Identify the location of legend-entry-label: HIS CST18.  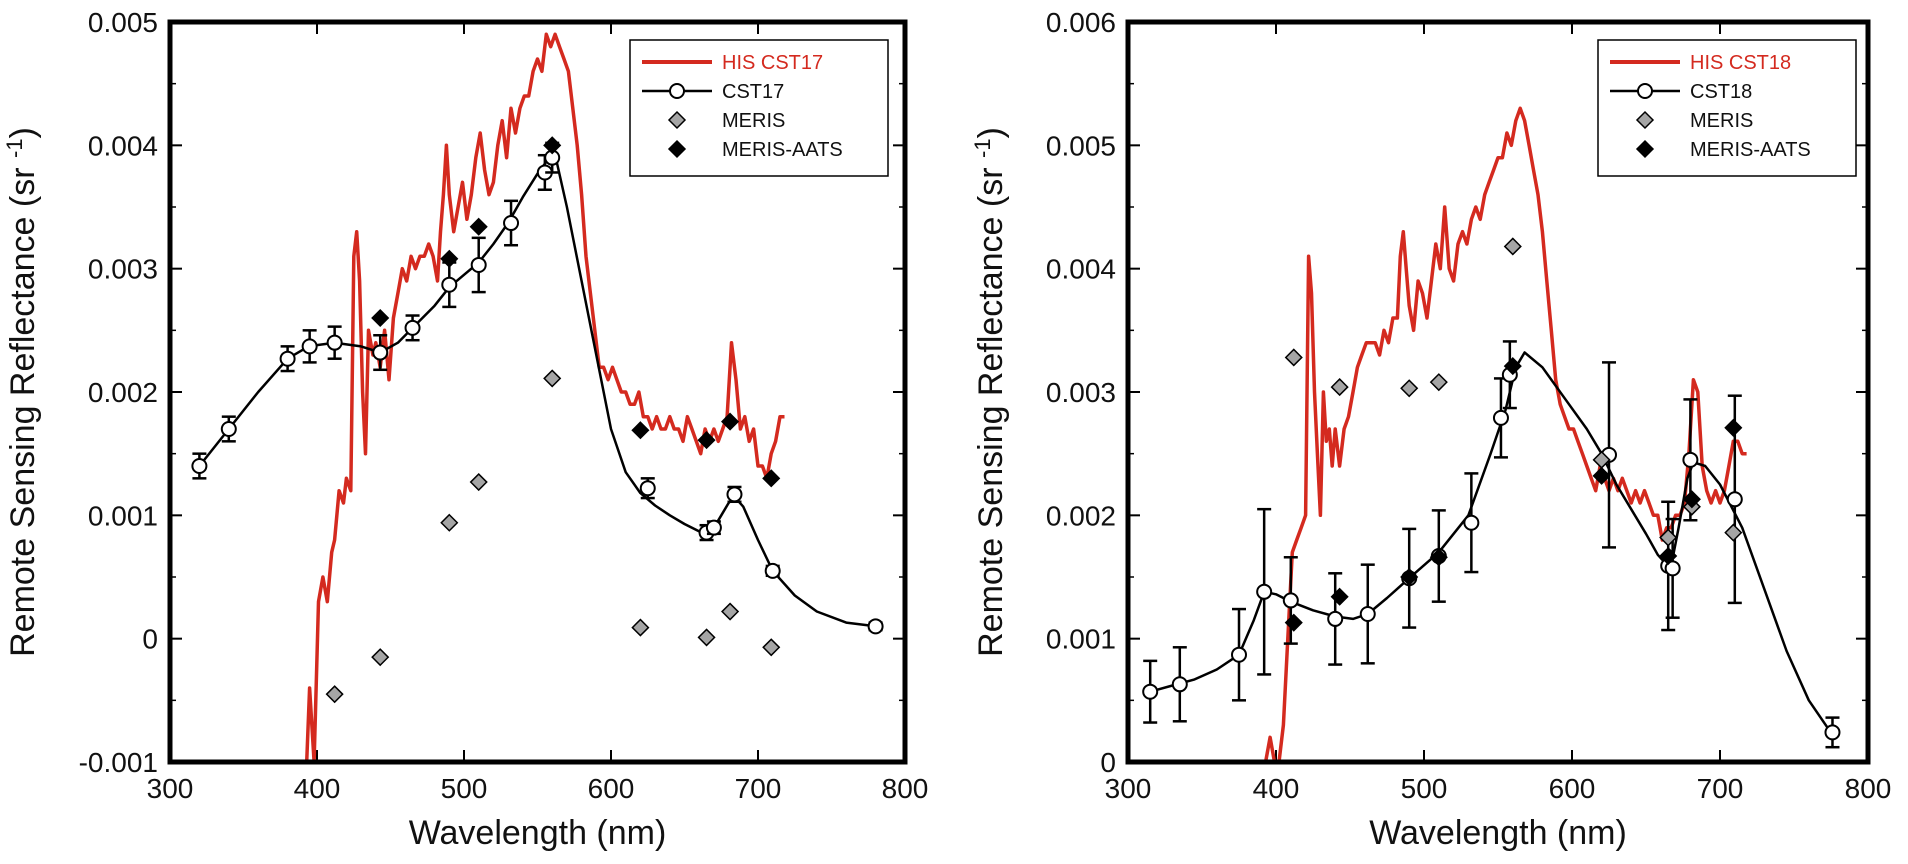
(1740, 63).